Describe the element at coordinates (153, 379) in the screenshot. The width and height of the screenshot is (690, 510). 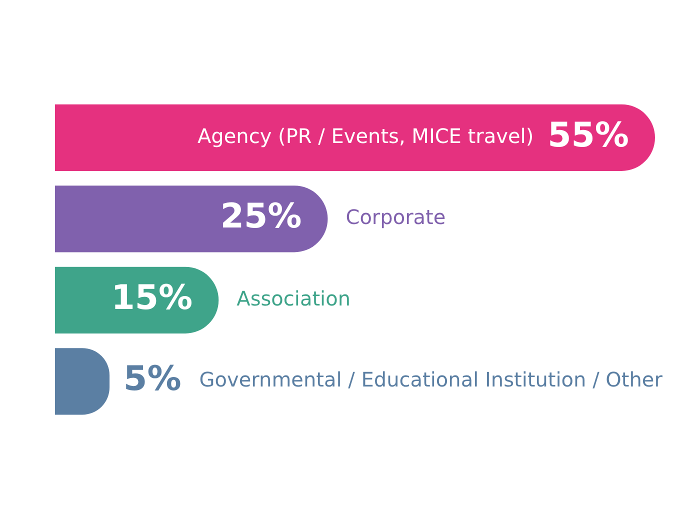
I see `data-label: 5%` at that location.